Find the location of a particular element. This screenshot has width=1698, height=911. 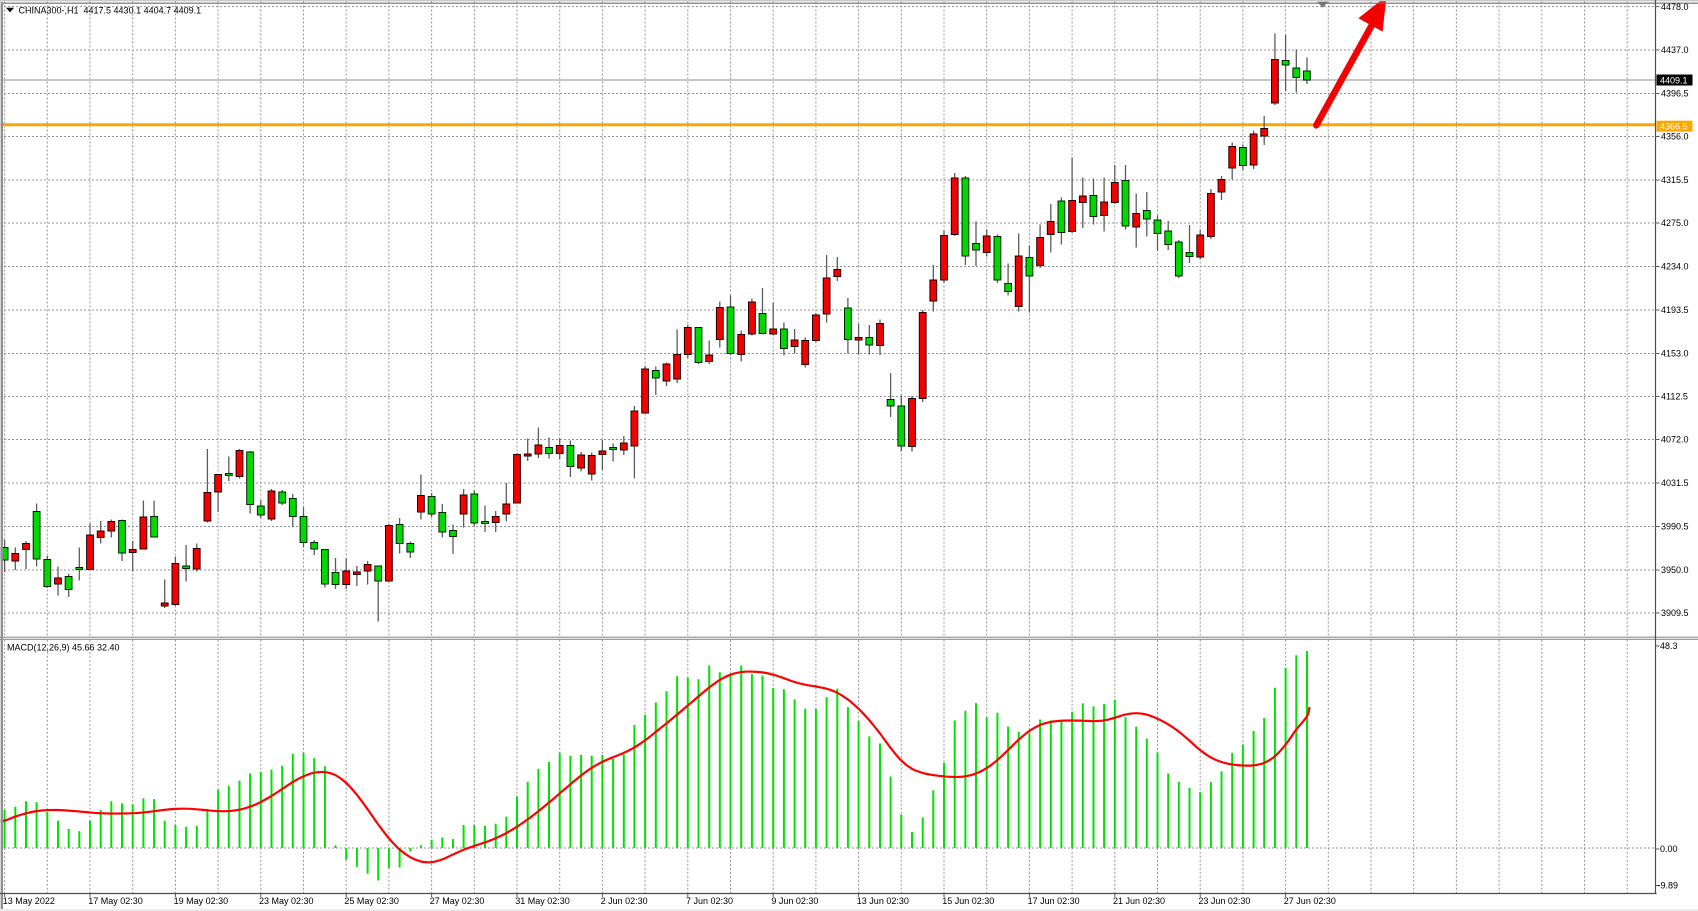

svg-text: 4478.0 is located at coordinates (1675, 7).